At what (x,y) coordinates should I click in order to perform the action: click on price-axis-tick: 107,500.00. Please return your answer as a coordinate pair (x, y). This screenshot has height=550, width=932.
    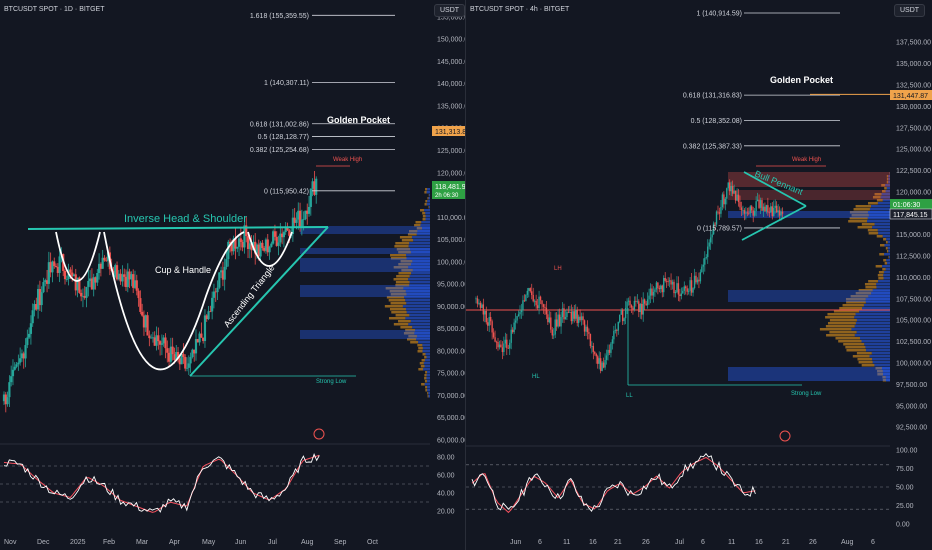
    Looking at the image, I should click on (913, 299).